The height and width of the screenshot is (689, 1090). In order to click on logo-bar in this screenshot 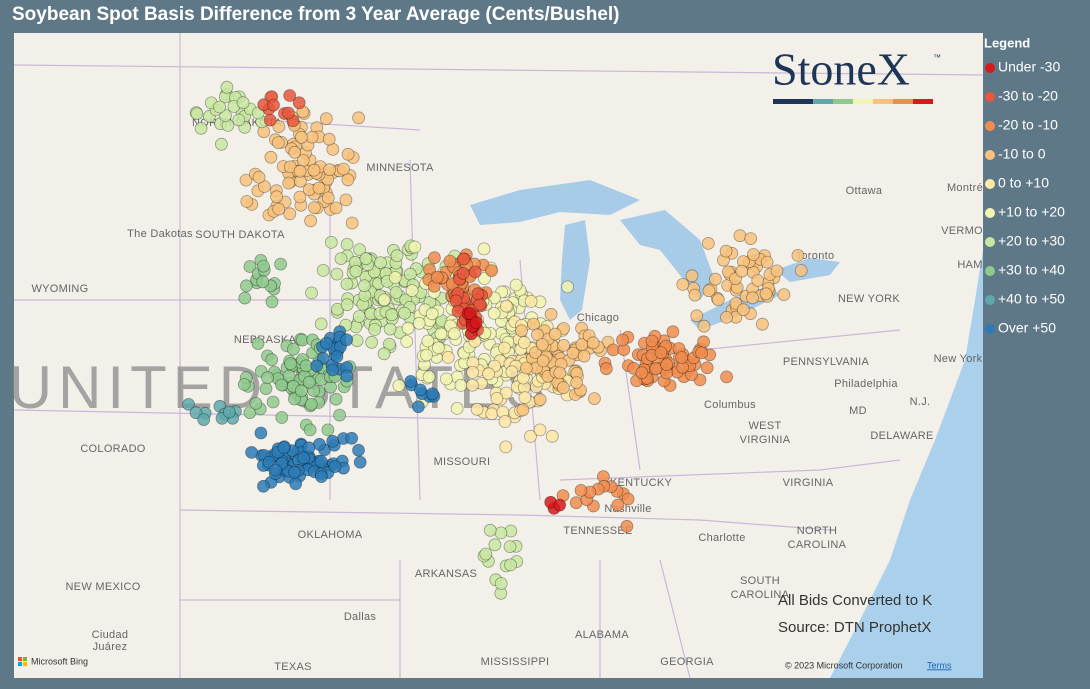, I will do `click(883, 101)`.